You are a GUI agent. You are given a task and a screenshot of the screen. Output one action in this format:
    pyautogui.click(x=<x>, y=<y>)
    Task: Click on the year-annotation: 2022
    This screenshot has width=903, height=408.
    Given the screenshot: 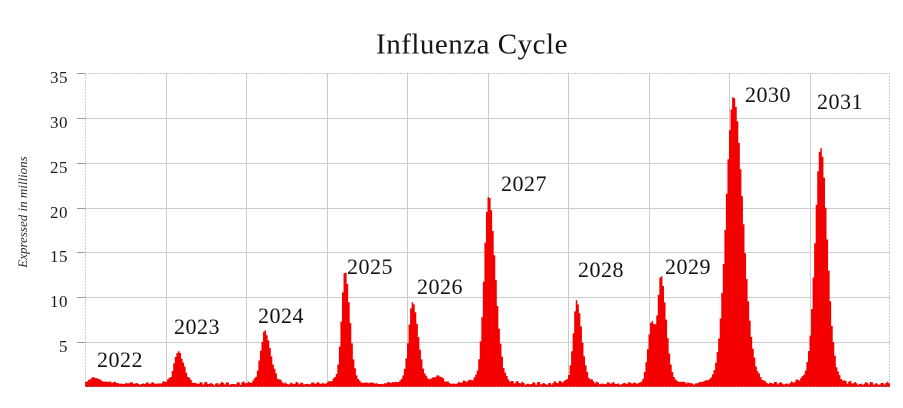 What is the action you would take?
    pyautogui.click(x=120, y=359)
    